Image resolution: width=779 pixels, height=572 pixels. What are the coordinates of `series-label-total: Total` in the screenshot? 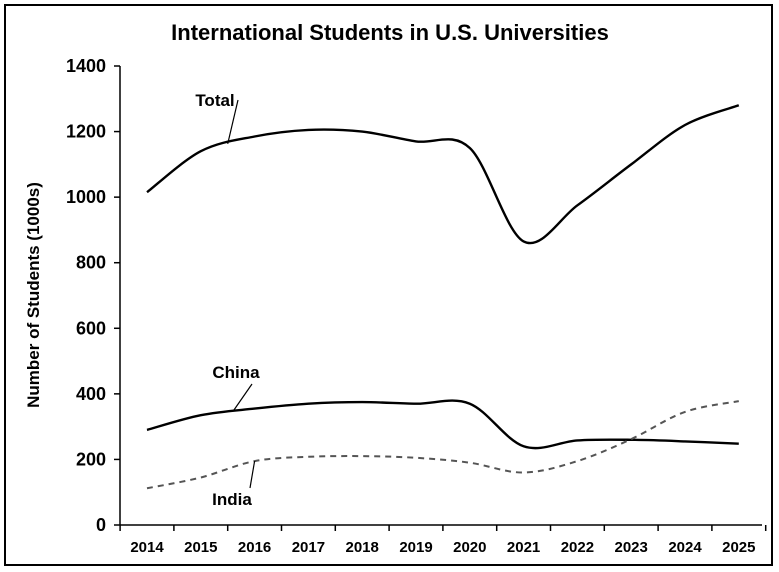 It's located at (214, 100).